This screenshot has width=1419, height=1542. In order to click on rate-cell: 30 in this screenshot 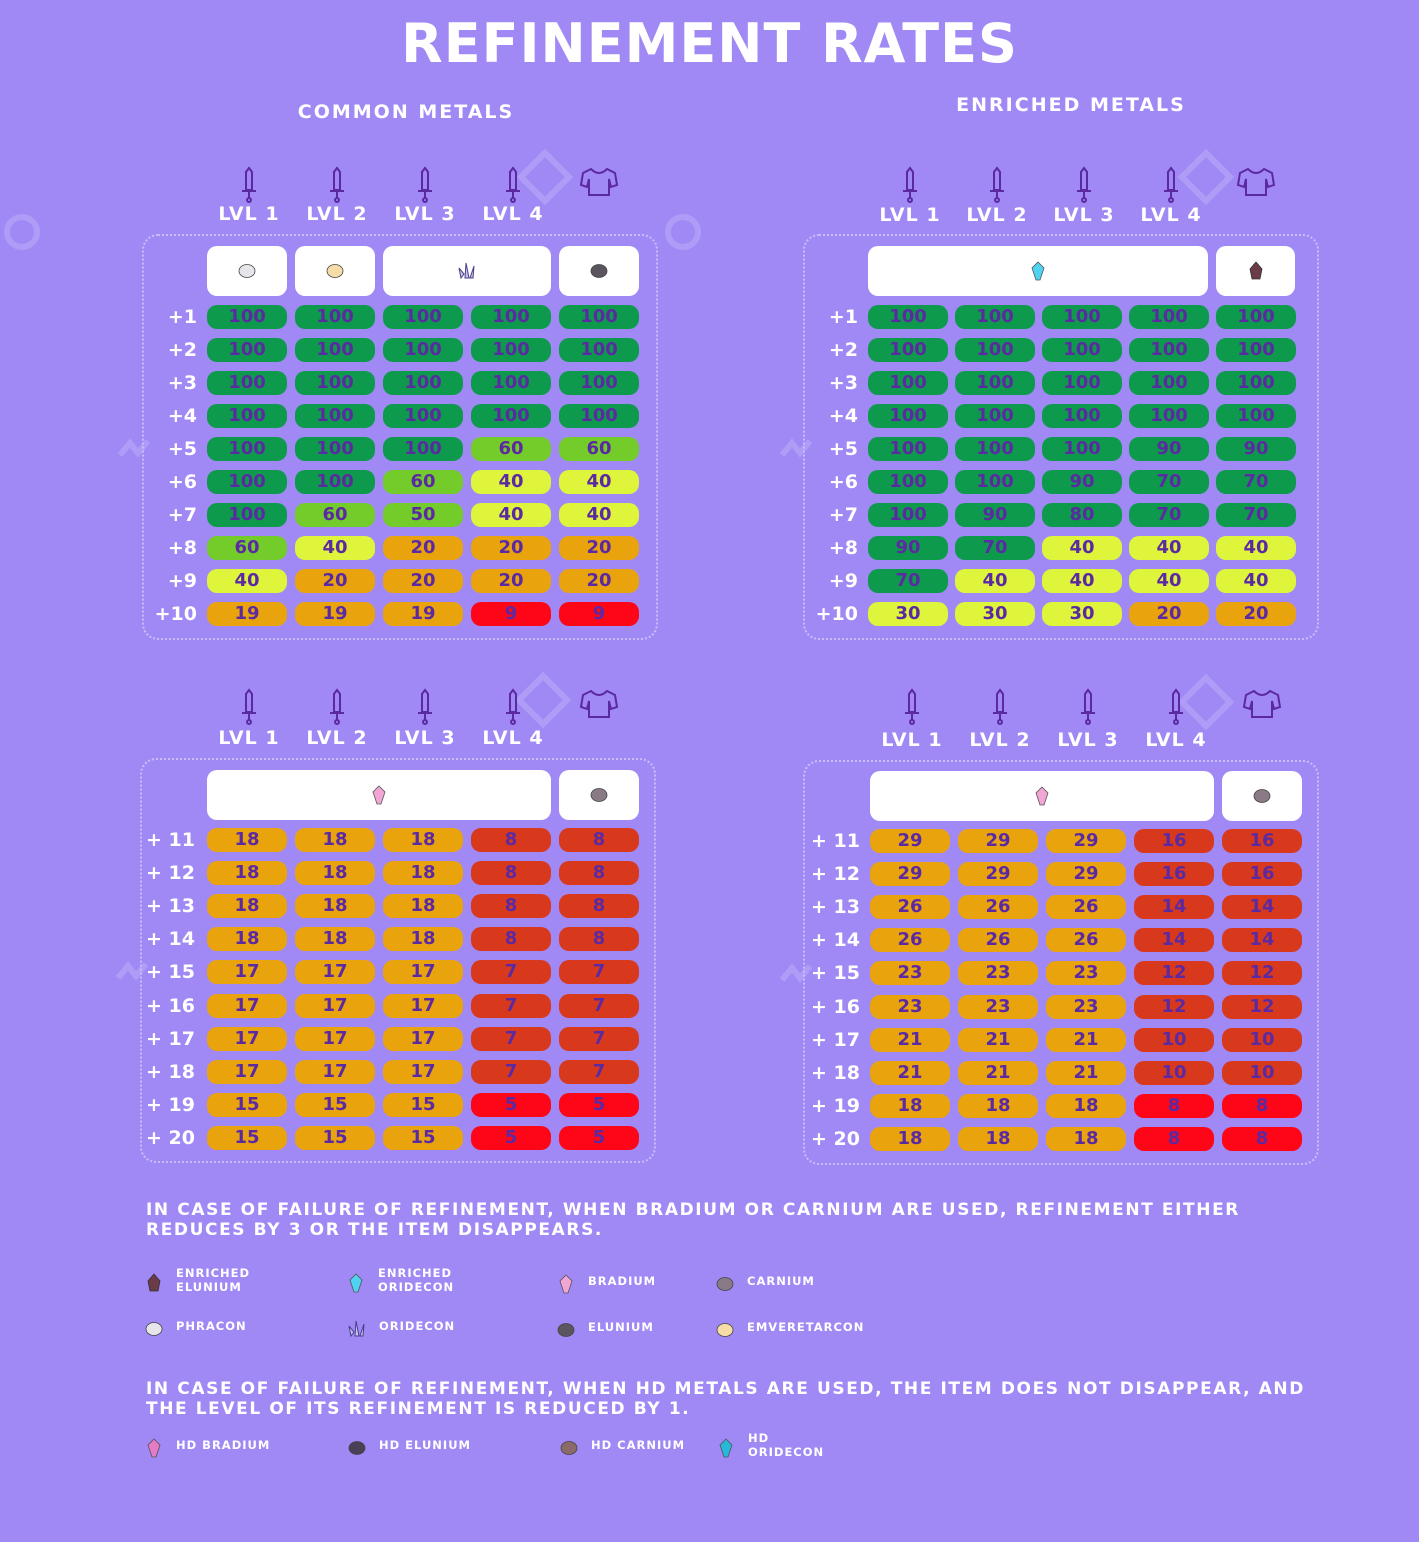, I will do `click(995, 614)`.